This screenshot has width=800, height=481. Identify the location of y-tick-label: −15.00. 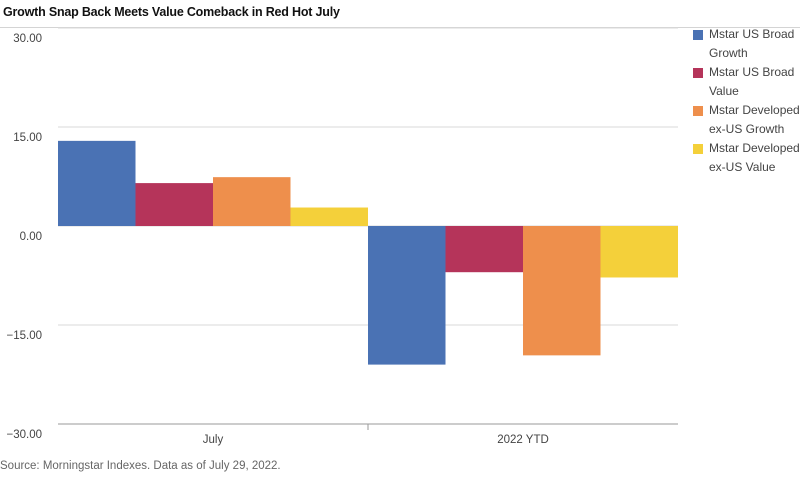
(25, 336).